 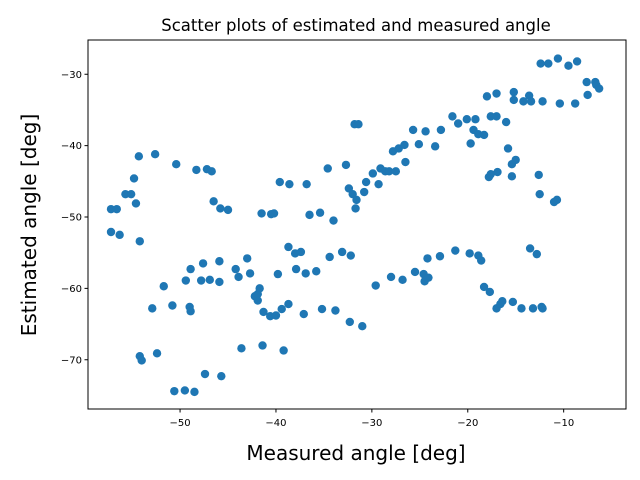 What do you see at coordinates (71, 289) in the screenshot?
I see `y-tick-label: −60` at bounding box center [71, 289].